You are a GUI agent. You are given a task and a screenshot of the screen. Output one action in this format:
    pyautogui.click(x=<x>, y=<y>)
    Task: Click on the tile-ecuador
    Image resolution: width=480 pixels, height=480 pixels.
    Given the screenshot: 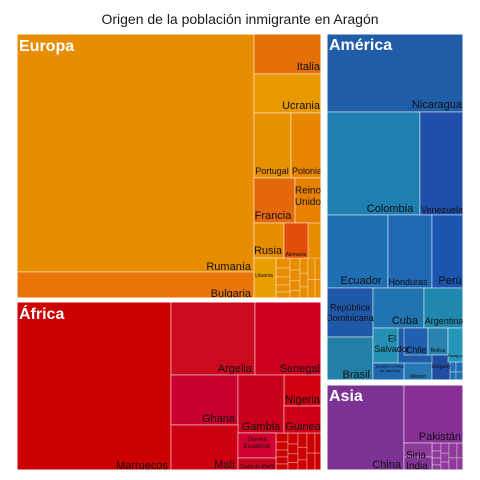 What is the action you would take?
    pyautogui.click(x=357, y=251)
    